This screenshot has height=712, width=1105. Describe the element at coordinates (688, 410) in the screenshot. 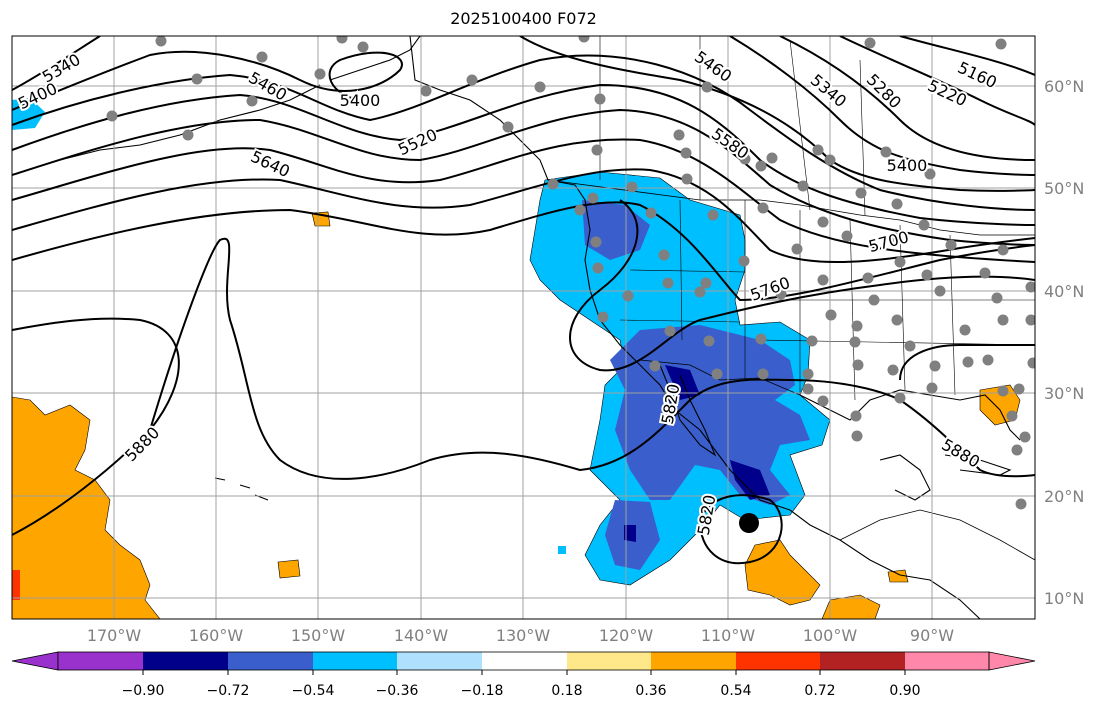

I see `baja-california` at that location.